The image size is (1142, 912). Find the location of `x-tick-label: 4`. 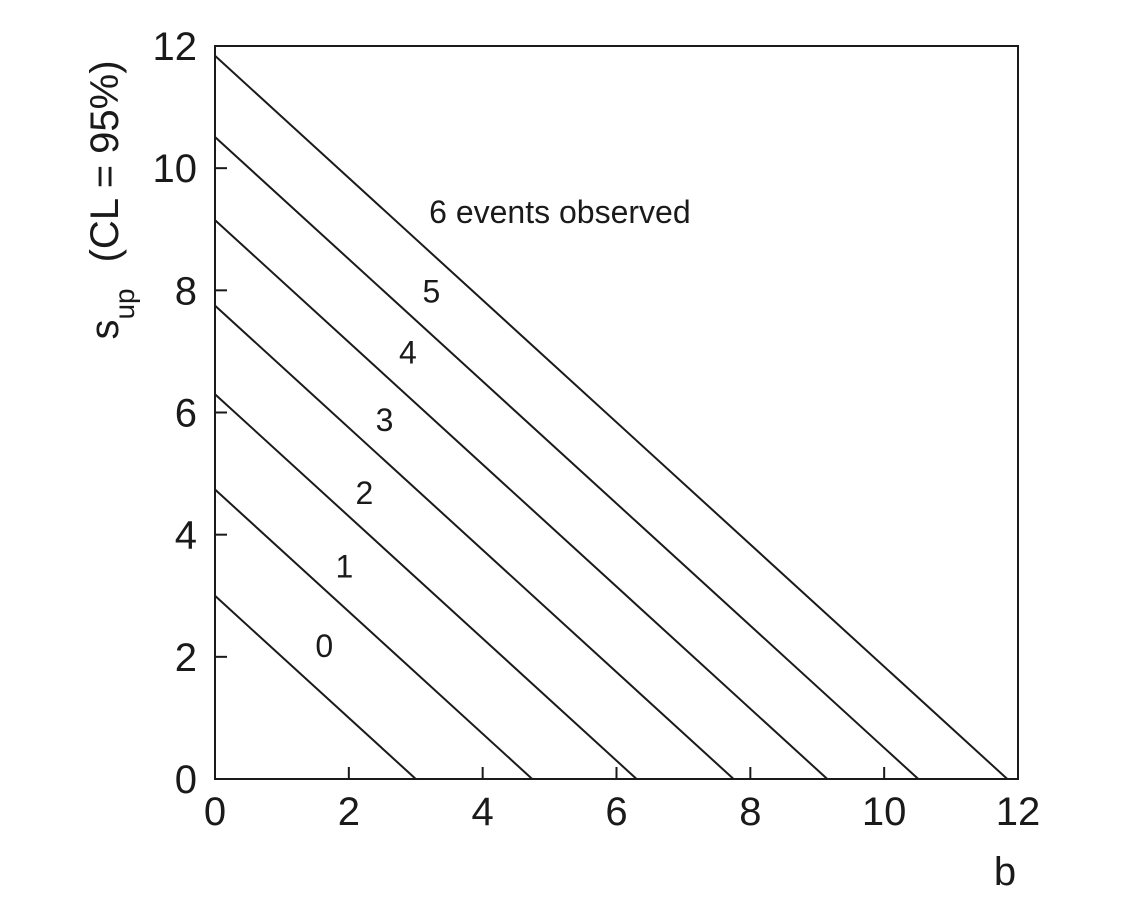

x-tick-label: 4 is located at coordinates (483, 812).